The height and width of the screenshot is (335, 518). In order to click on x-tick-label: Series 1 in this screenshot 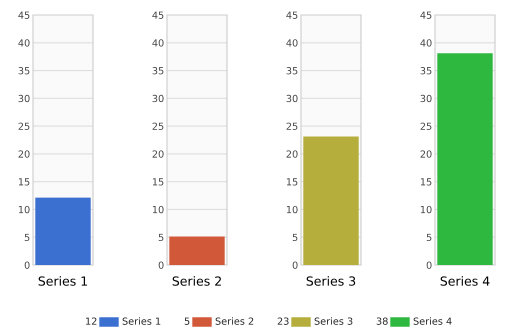, I will do `click(63, 281)`.